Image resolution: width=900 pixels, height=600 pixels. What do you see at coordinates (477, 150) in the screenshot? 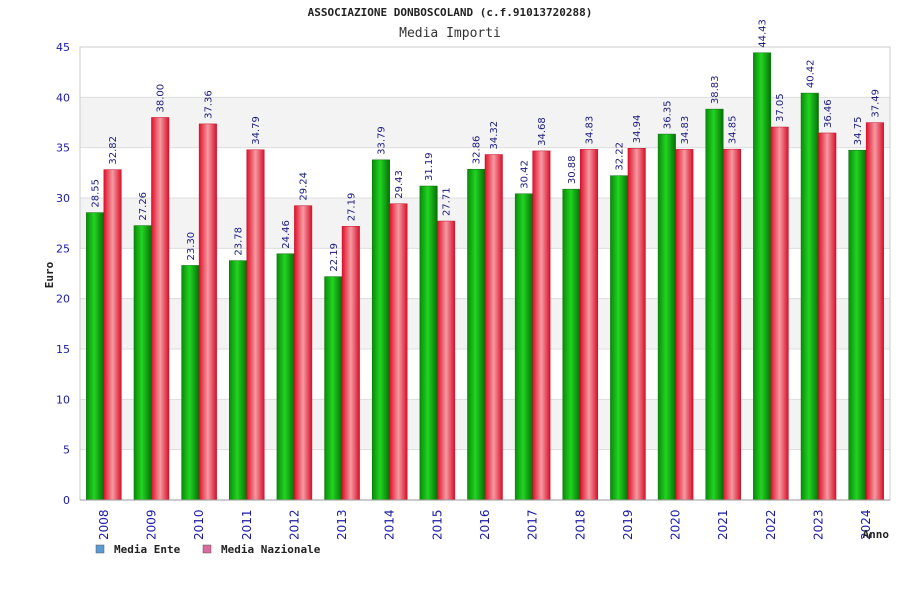
I see `data-label: 32.86` at bounding box center [477, 150].